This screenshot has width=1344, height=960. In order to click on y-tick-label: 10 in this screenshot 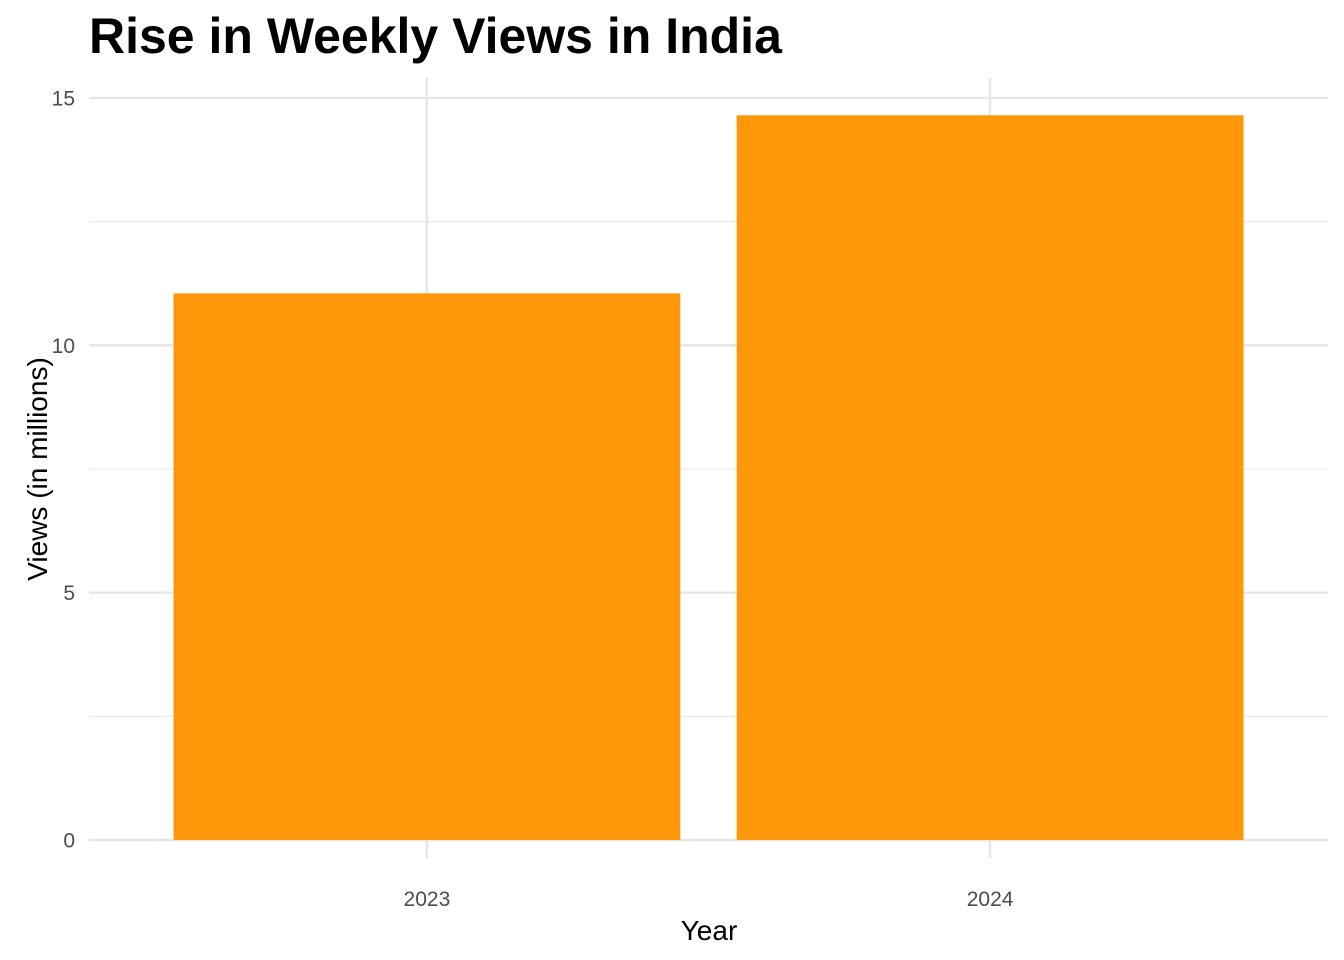, I will do `click(63, 346)`.